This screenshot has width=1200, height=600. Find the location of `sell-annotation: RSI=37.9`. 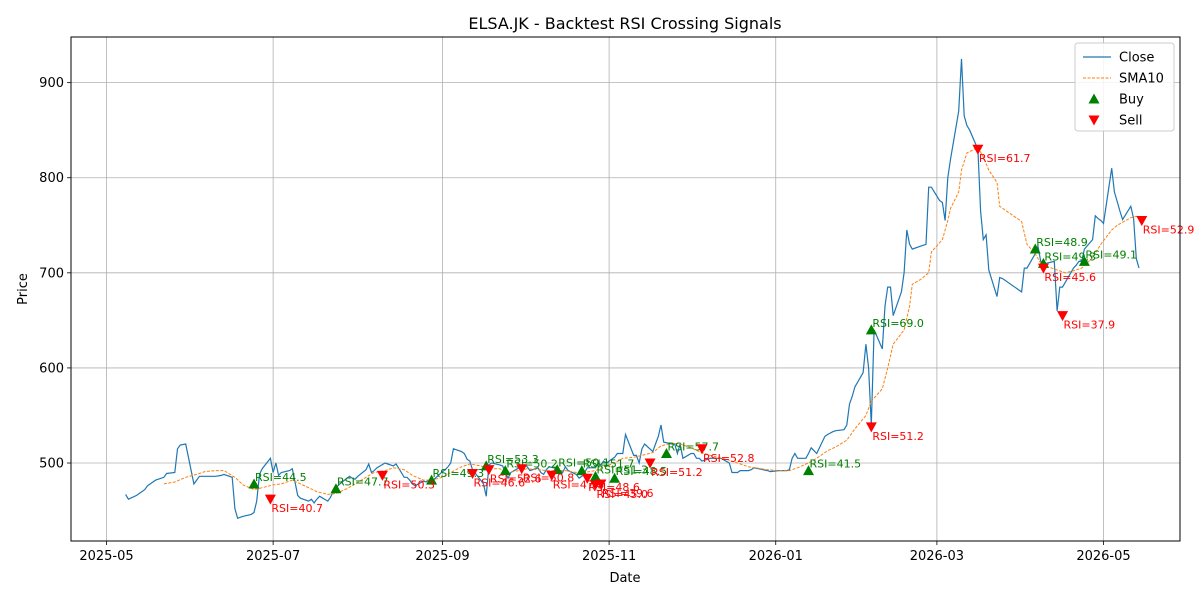

sell-annotation: RSI=37.9 is located at coordinates (1090, 325).